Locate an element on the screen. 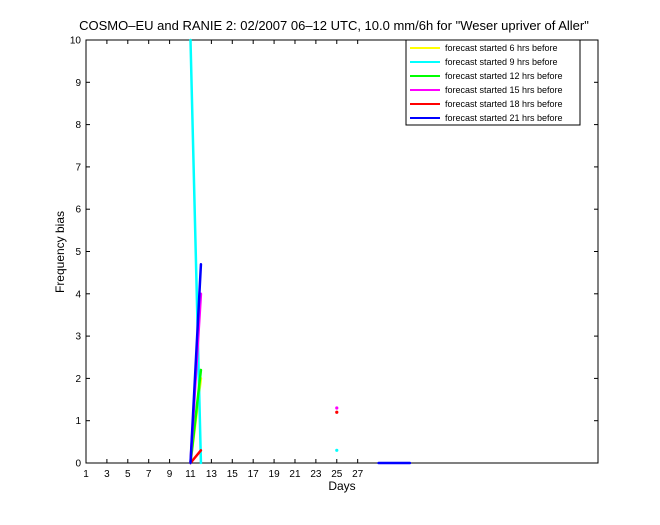  legend-label: forecast started 15 hrs before is located at coordinates (504, 90).